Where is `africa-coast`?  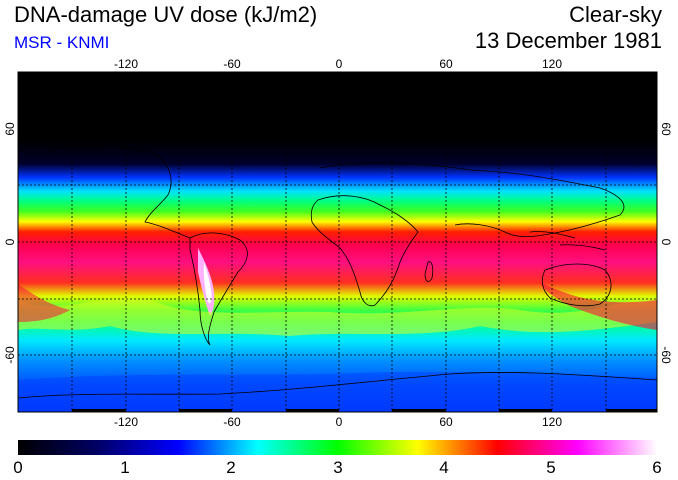
africa-coast is located at coordinates (364, 251).